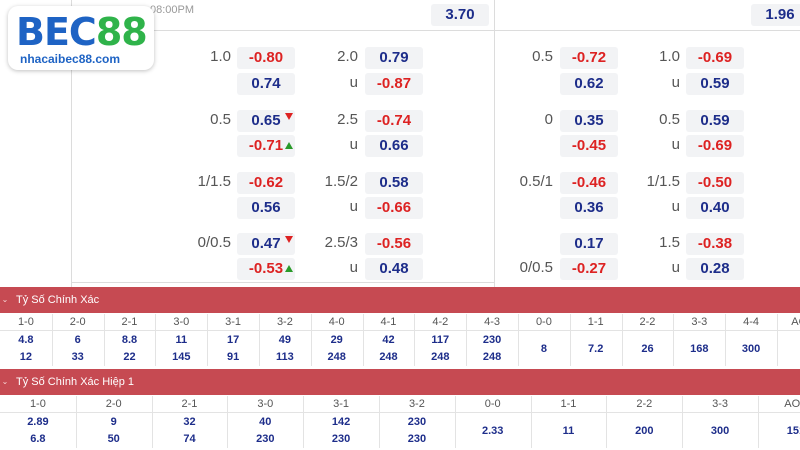 The height and width of the screenshot is (450, 800). I want to click on score-odds-value: 2.33, so click(492, 431).